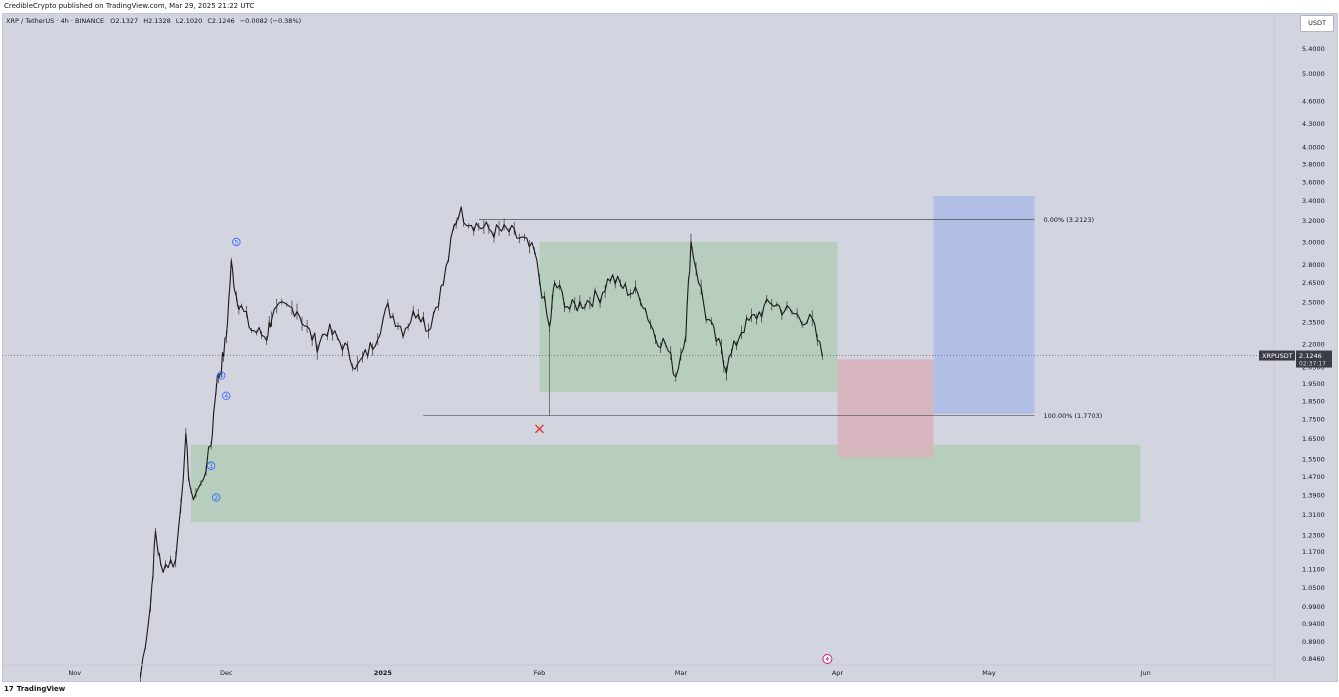 This screenshot has width=1339, height=697. I want to click on x-tick-label: Apr, so click(838, 673).